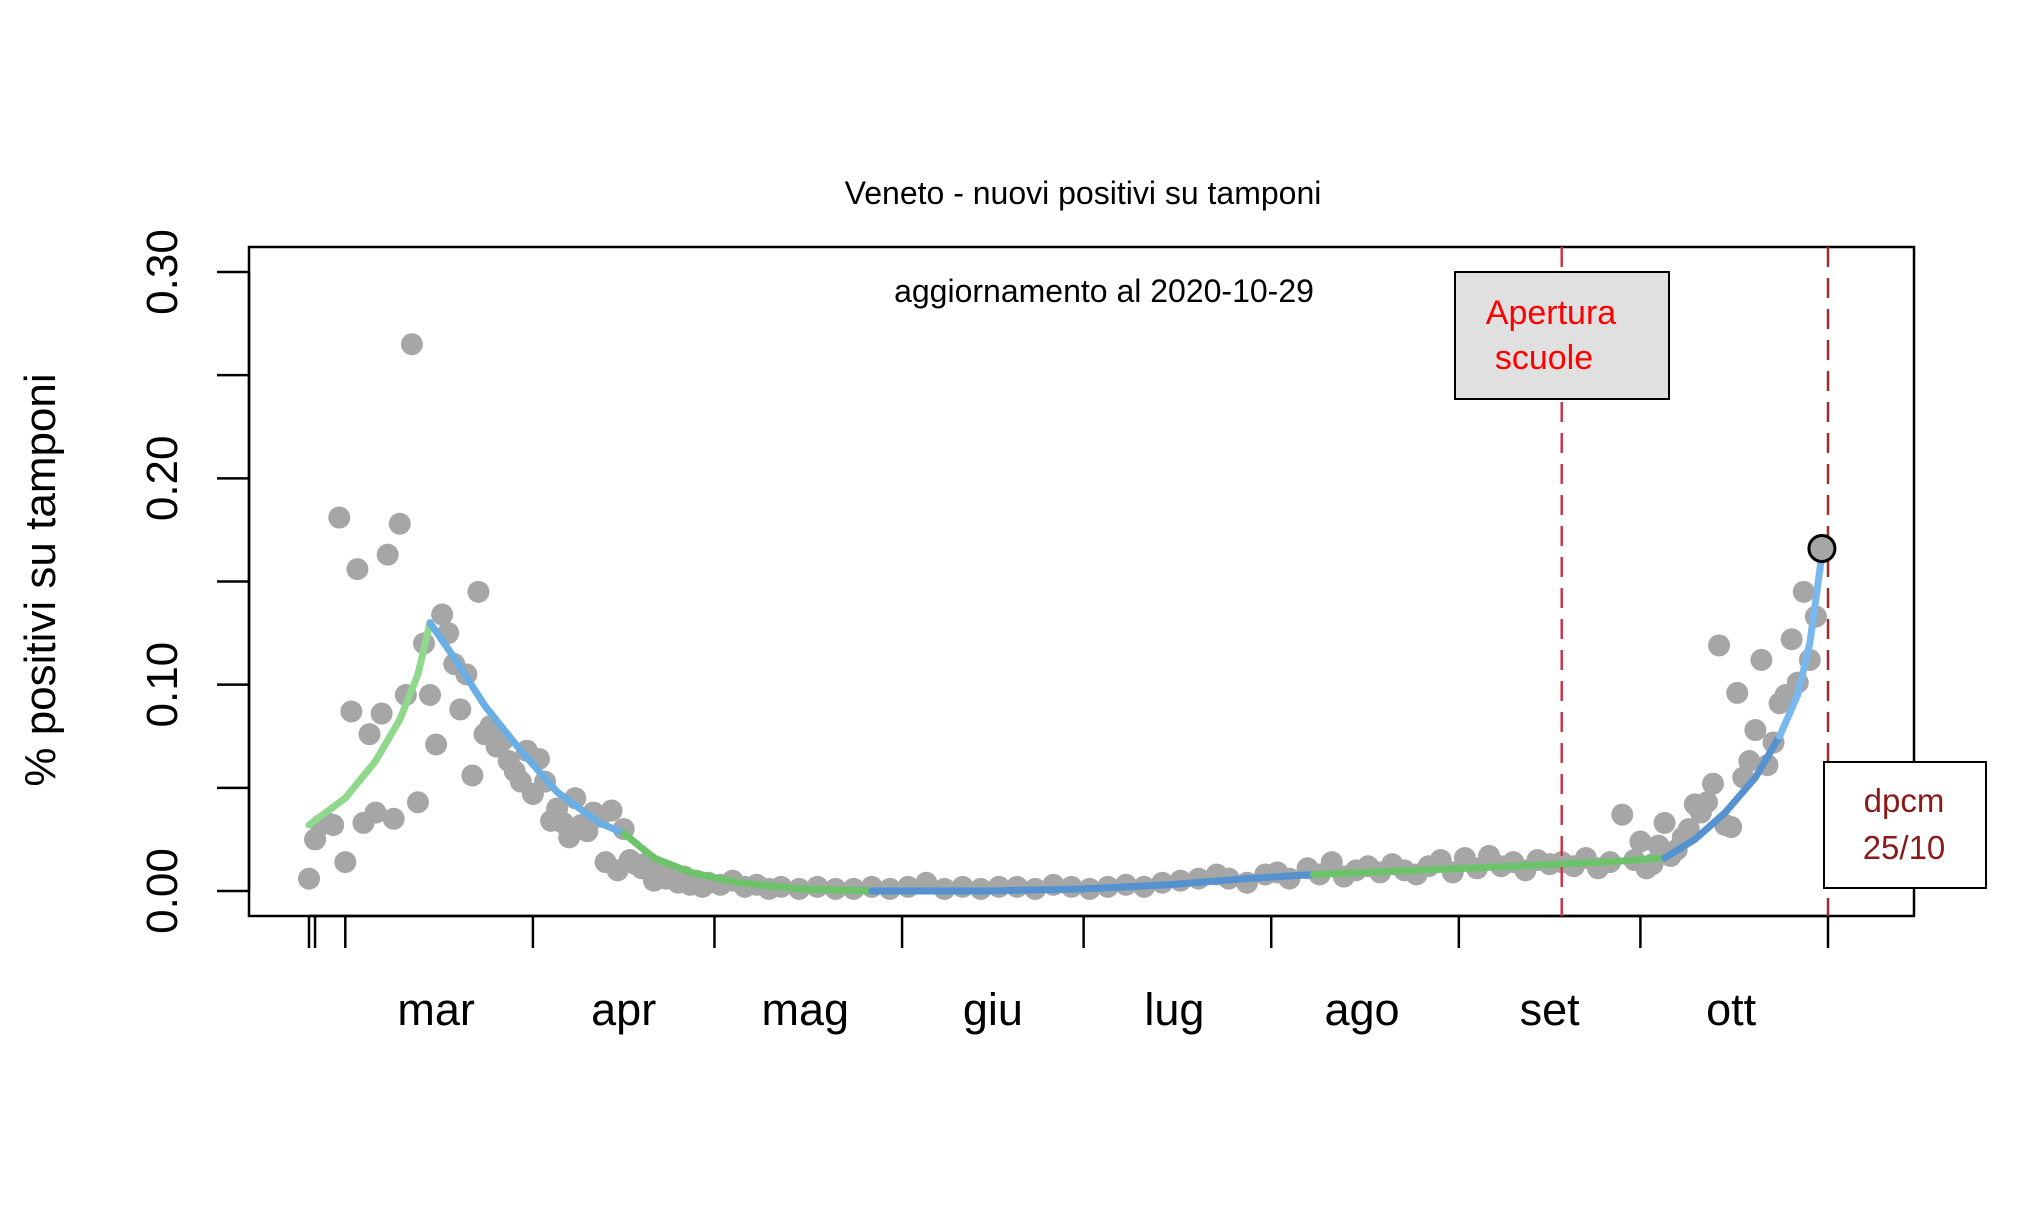  I want to click on x-tick-label: ago, so click(1361, 1009).